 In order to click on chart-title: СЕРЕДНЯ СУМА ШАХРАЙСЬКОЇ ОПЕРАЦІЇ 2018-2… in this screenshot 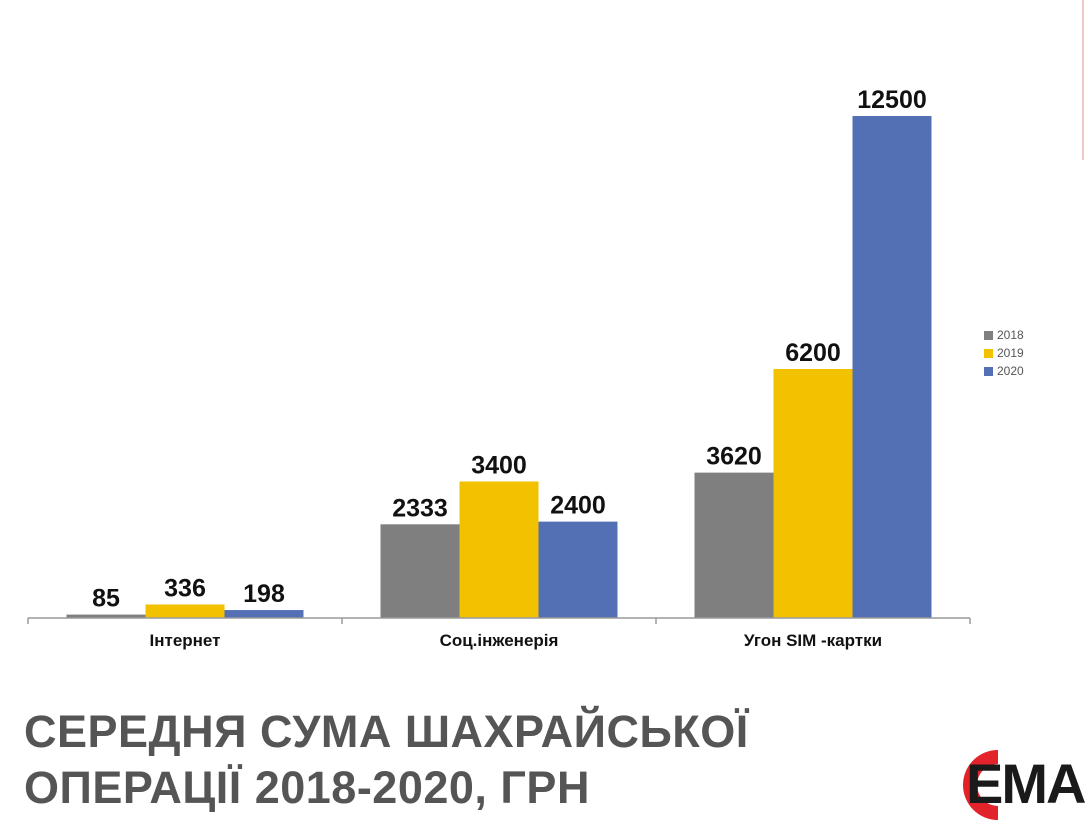, I will do `click(474, 760)`.